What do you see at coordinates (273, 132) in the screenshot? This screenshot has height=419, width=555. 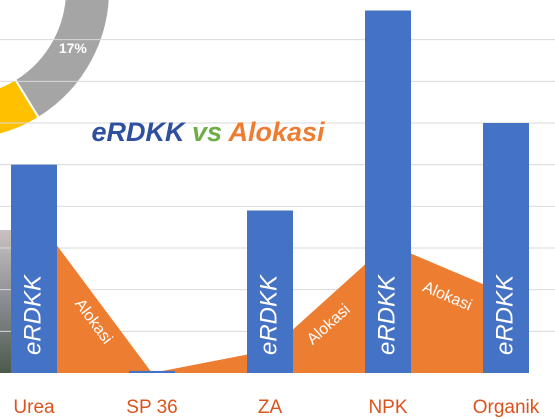 I see `title-word: Alokasi` at bounding box center [273, 132].